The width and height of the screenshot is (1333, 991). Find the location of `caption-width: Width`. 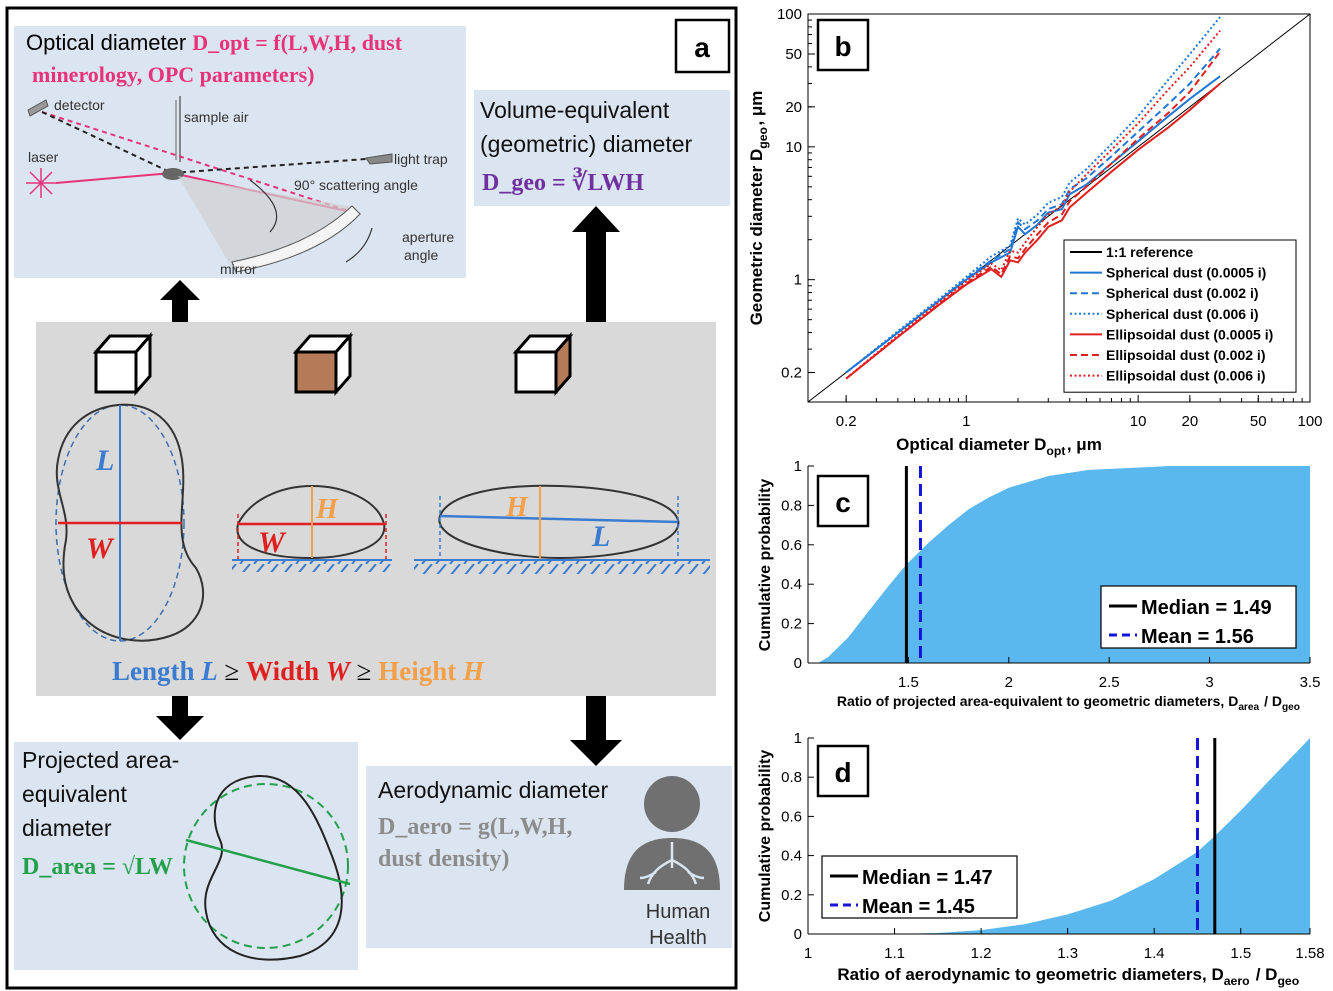

caption-width: Width is located at coordinates (286, 671).